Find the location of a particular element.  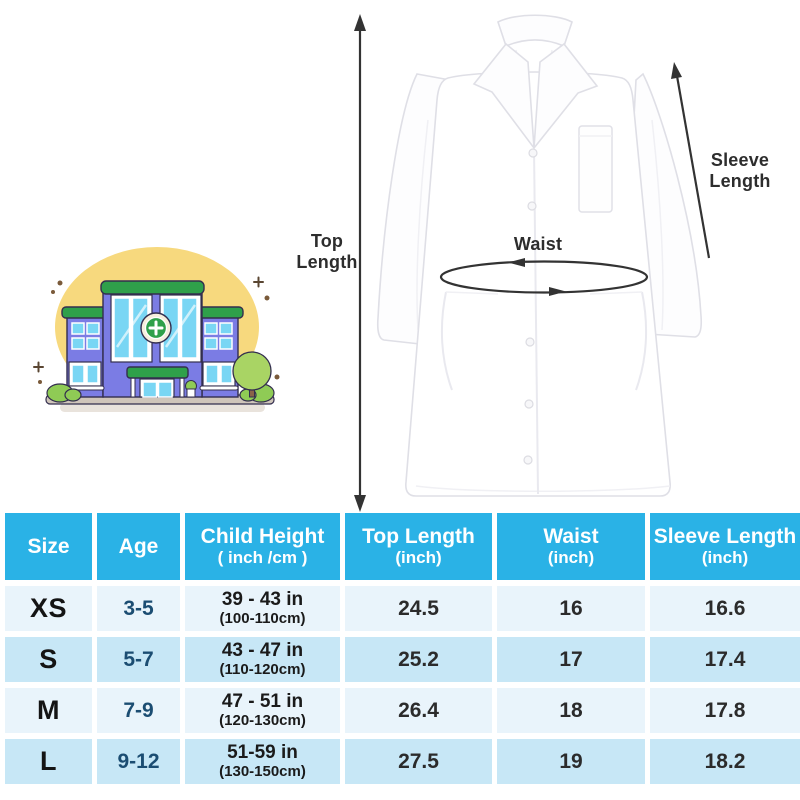

table-row-xs-height: 39 - 43 in (100-110cm) is located at coordinates (265, 608).